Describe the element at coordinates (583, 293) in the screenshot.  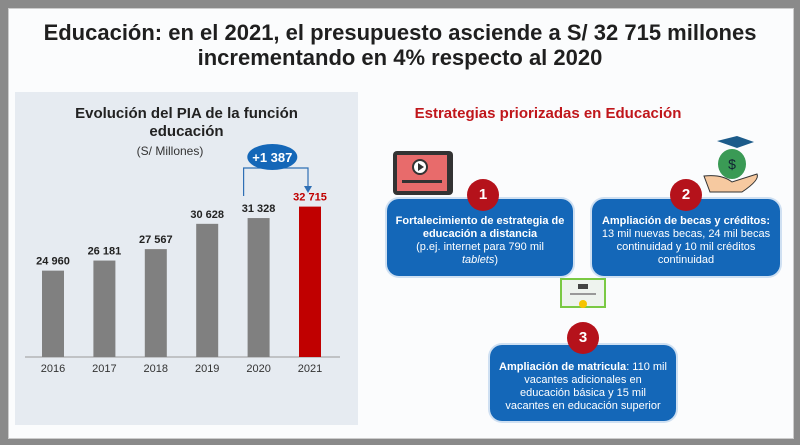
I see `certificate-icon` at that location.